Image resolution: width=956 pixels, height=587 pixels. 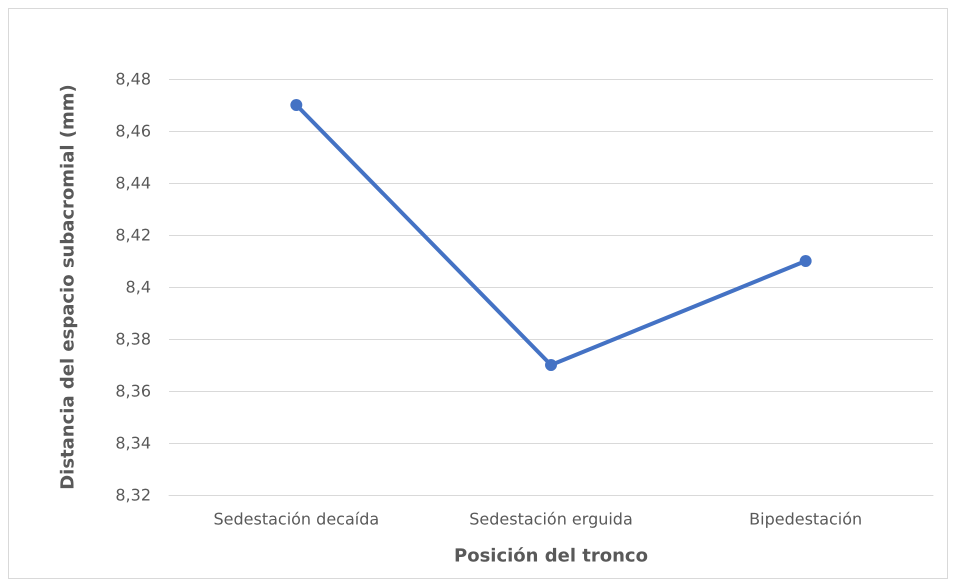 What do you see at coordinates (68, 287) in the screenshot?
I see `y-axis-title: Distancia del espacio subacromial (mm)` at bounding box center [68, 287].